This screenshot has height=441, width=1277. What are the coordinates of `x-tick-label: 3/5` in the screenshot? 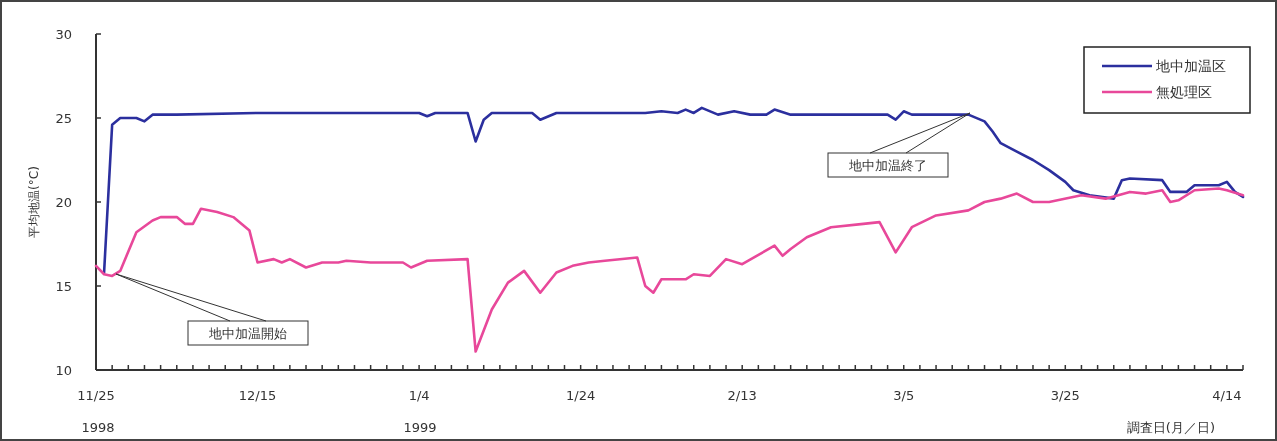 It's located at (904, 395).